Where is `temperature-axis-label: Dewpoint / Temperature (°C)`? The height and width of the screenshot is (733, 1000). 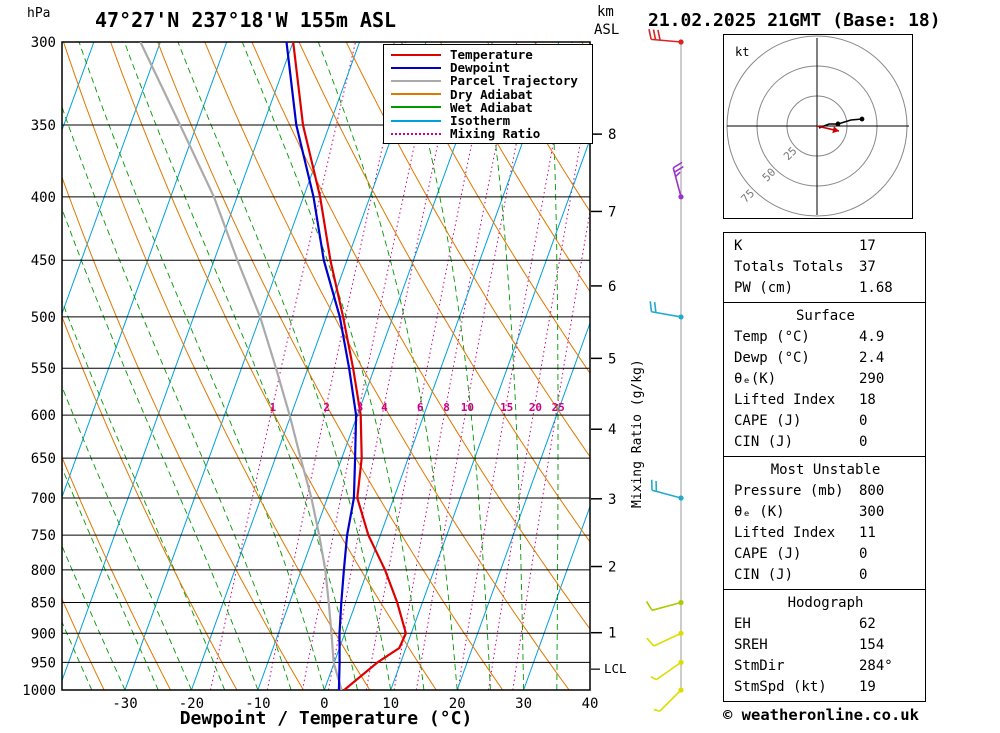 temperature-axis-label: Dewpoint / Temperature (°C) is located at coordinates (326, 718).